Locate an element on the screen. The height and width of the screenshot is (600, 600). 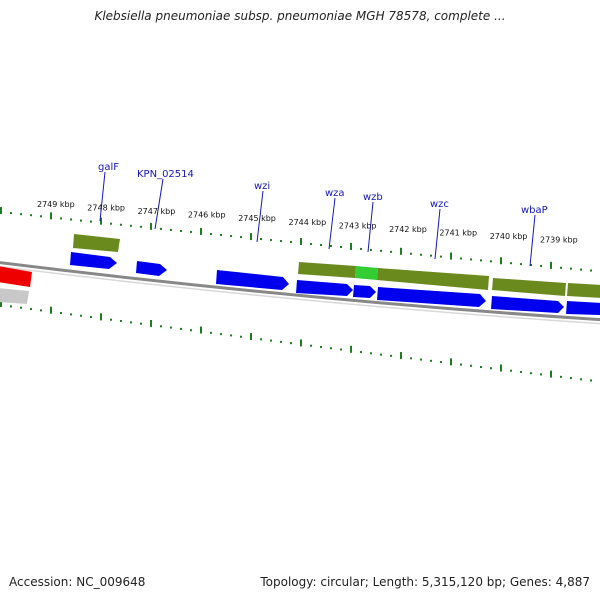
ruler-label: 2745 kbp is located at coordinates (257, 218).